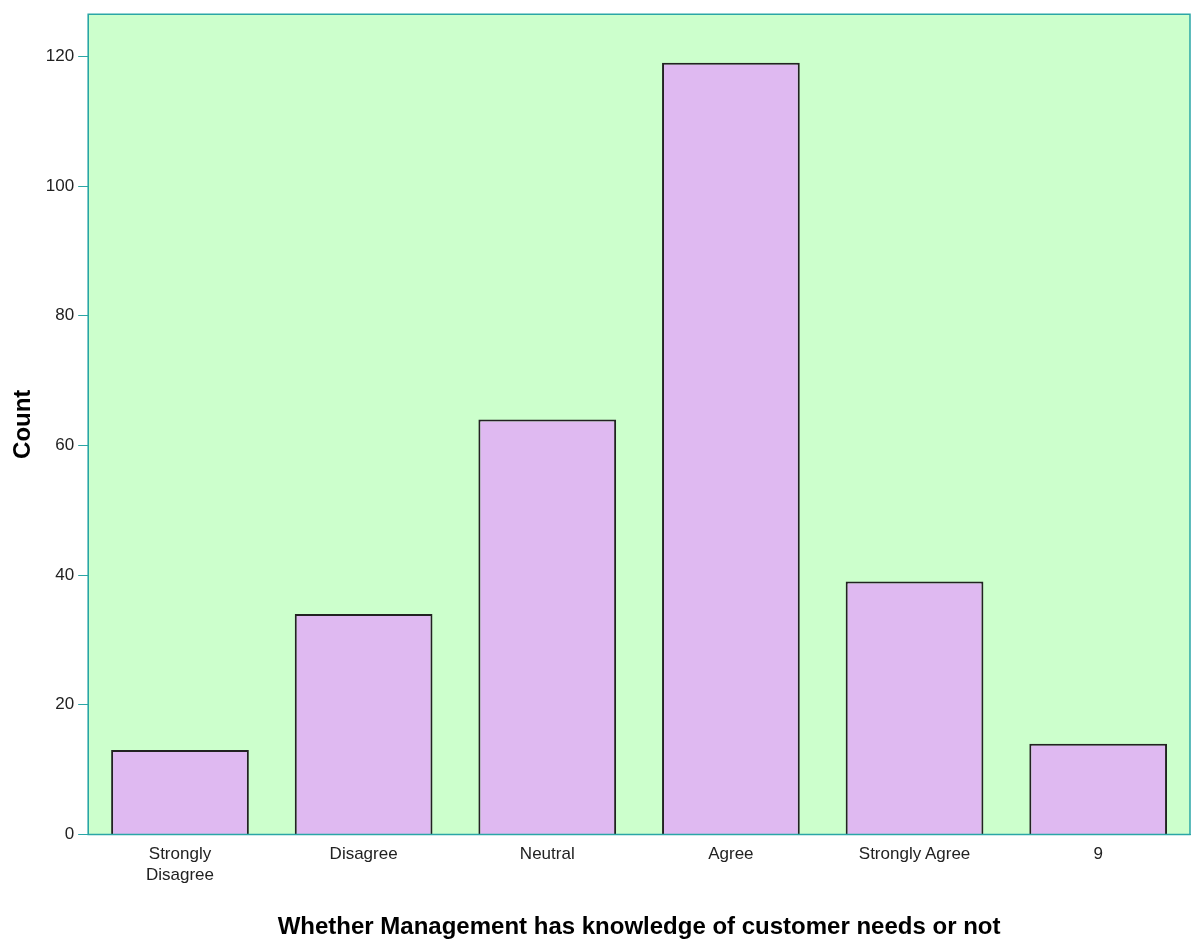 This screenshot has height=951, width=1195. I want to click on x-axis-title: Whether Management has knowledge of customer needs or not, so click(639, 926).